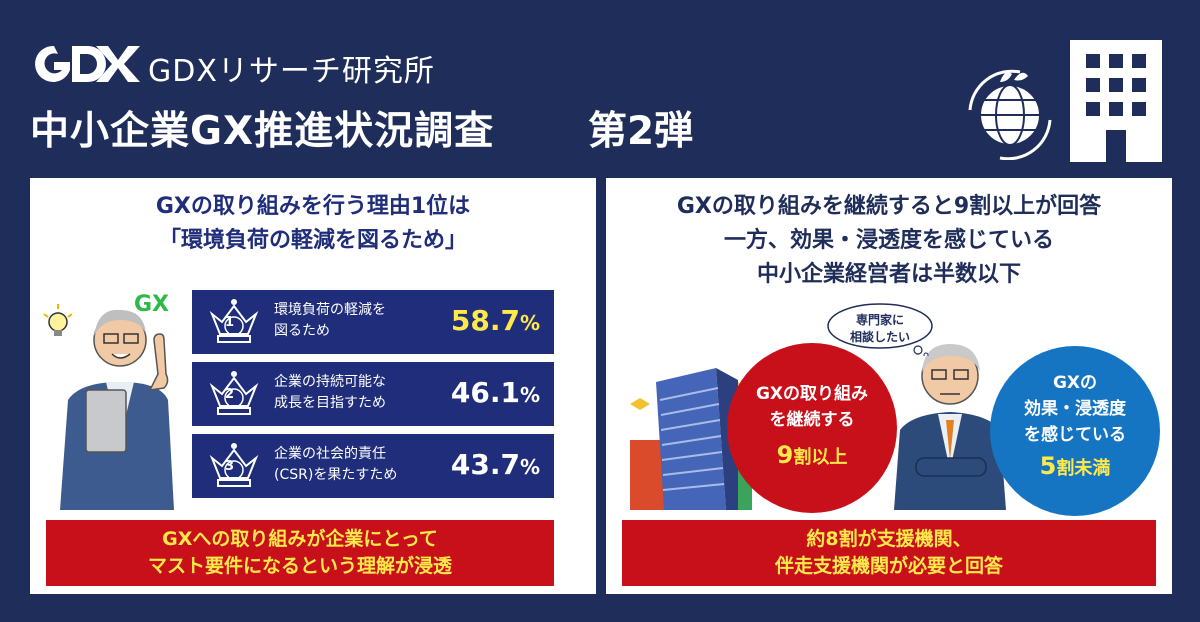  What do you see at coordinates (785, 455) in the screenshot?
I see `red-circle-number: 9` at bounding box center [785, 455].